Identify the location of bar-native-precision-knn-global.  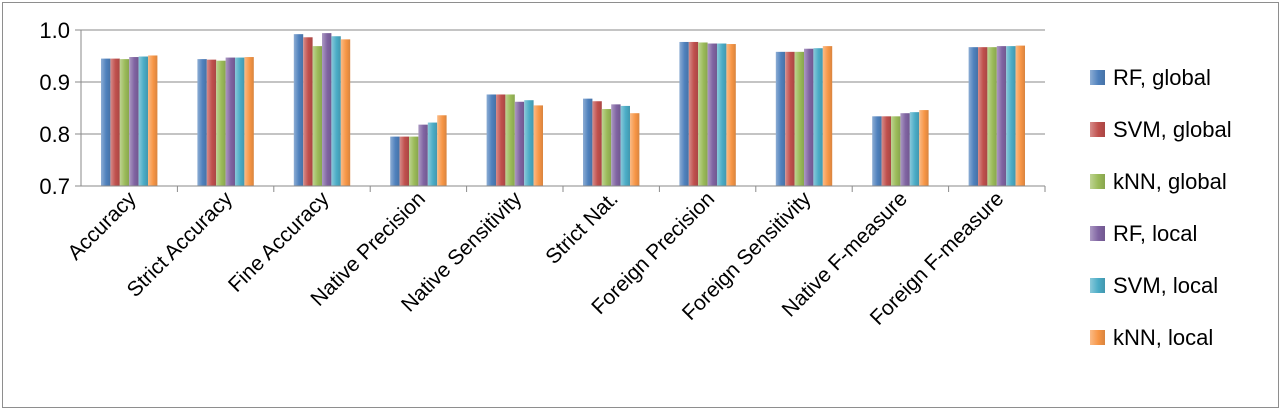
(414, 161).